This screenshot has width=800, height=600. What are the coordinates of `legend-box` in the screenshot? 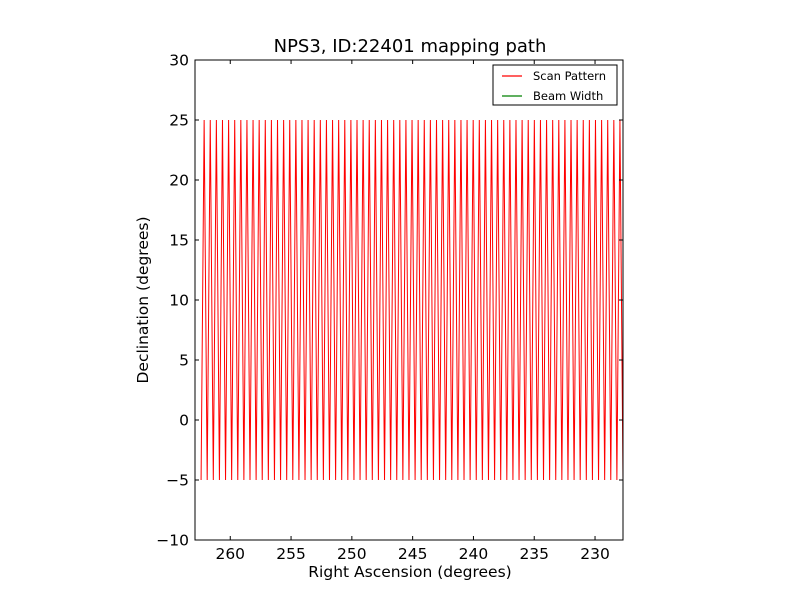 It's located at (555, 85).